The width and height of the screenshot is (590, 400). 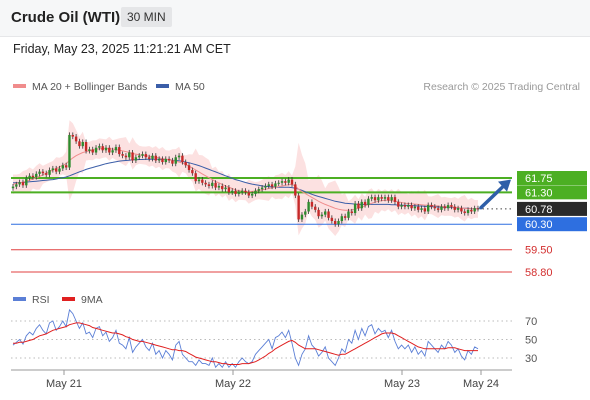 I want to click on datetime-label: Friday, May 23, 2025 11:21:21 AM CET, so click(x=122, y=49).